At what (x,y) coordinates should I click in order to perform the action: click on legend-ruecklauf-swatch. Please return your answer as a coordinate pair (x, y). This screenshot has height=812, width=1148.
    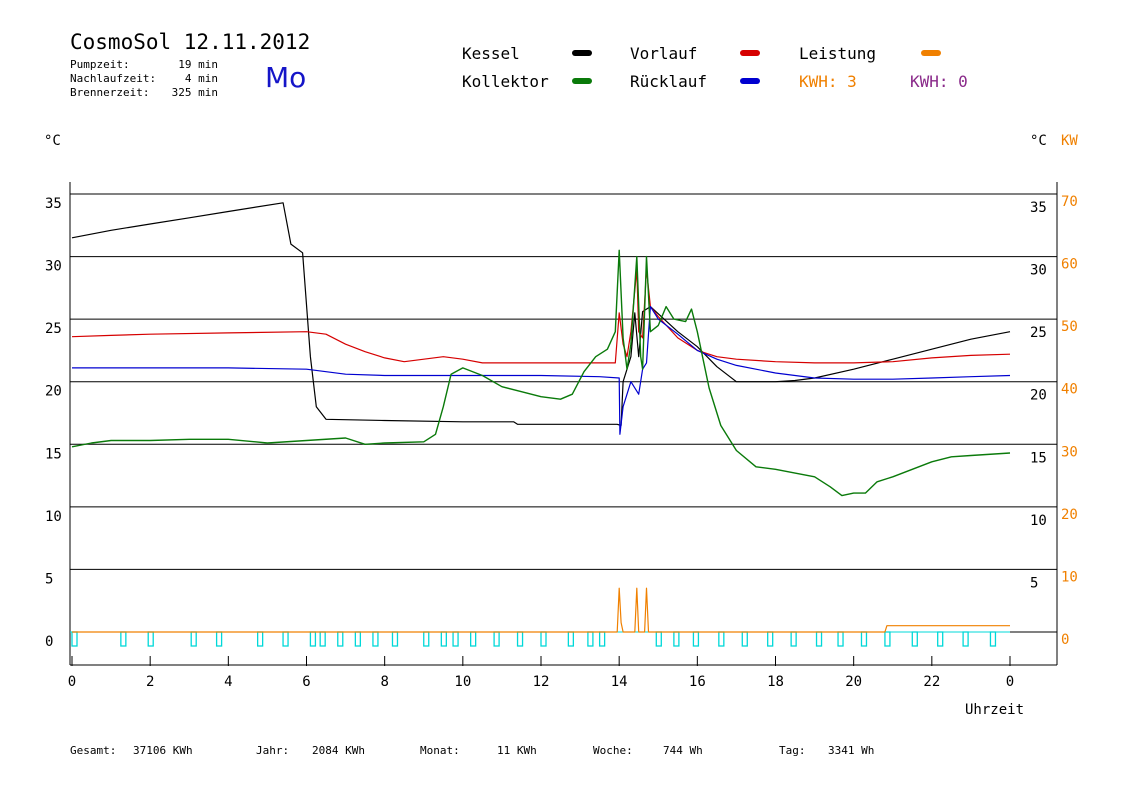
    Looking at the image, I should click on (750, 81).